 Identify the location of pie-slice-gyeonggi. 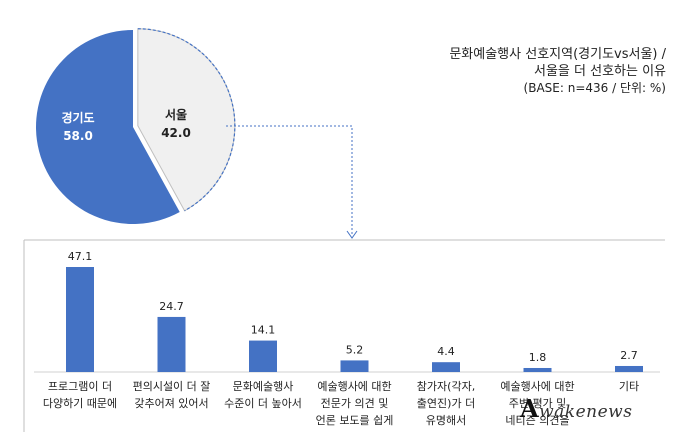
(107, 127).